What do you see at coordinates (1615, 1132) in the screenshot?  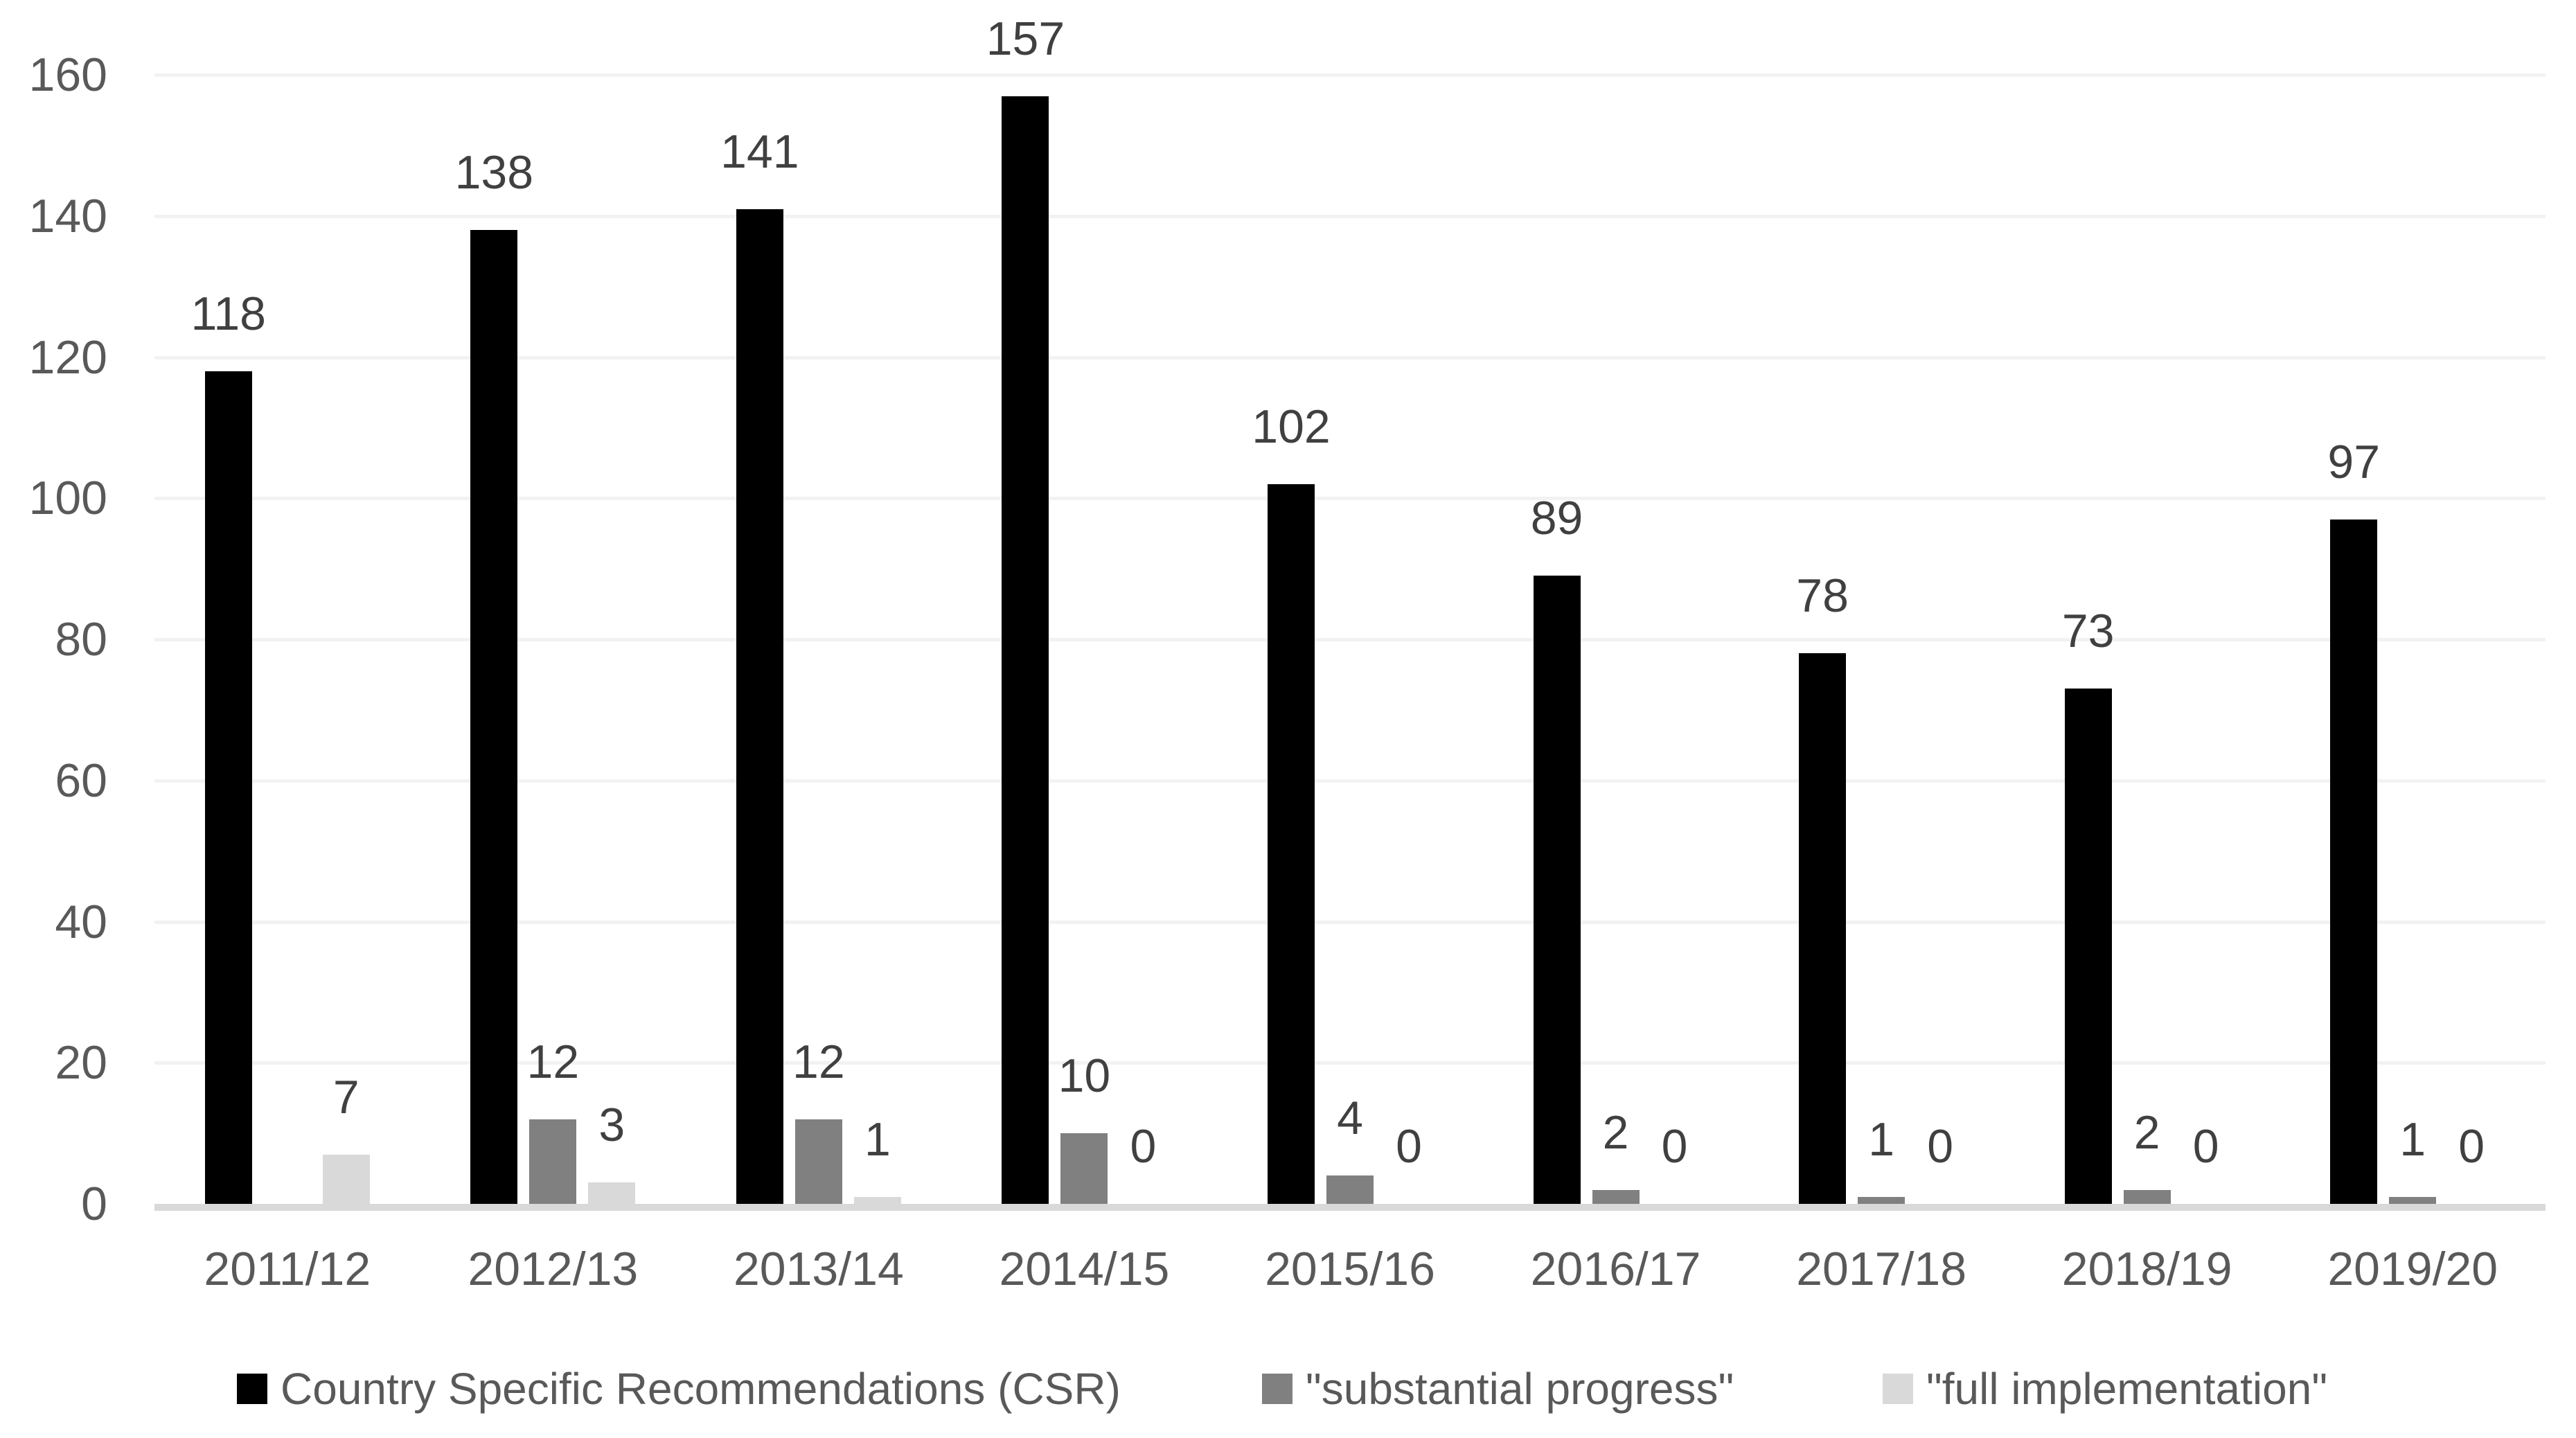 I see `data-label-substantial-progress-2016-17: 2` at bounding box center [1615, 1132].